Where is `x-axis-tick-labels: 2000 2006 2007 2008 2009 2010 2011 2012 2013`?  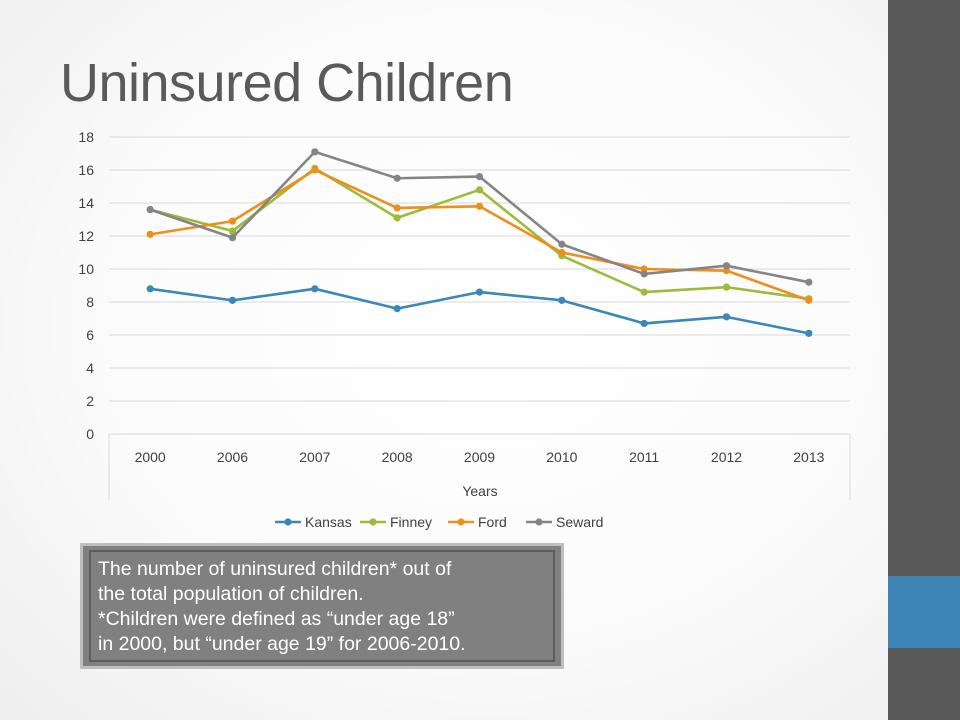
x-axis-tick-labels: 2000 2006 2007 2008 2009 2010 2011 2012 2013 is located at coordinates (480, 457).